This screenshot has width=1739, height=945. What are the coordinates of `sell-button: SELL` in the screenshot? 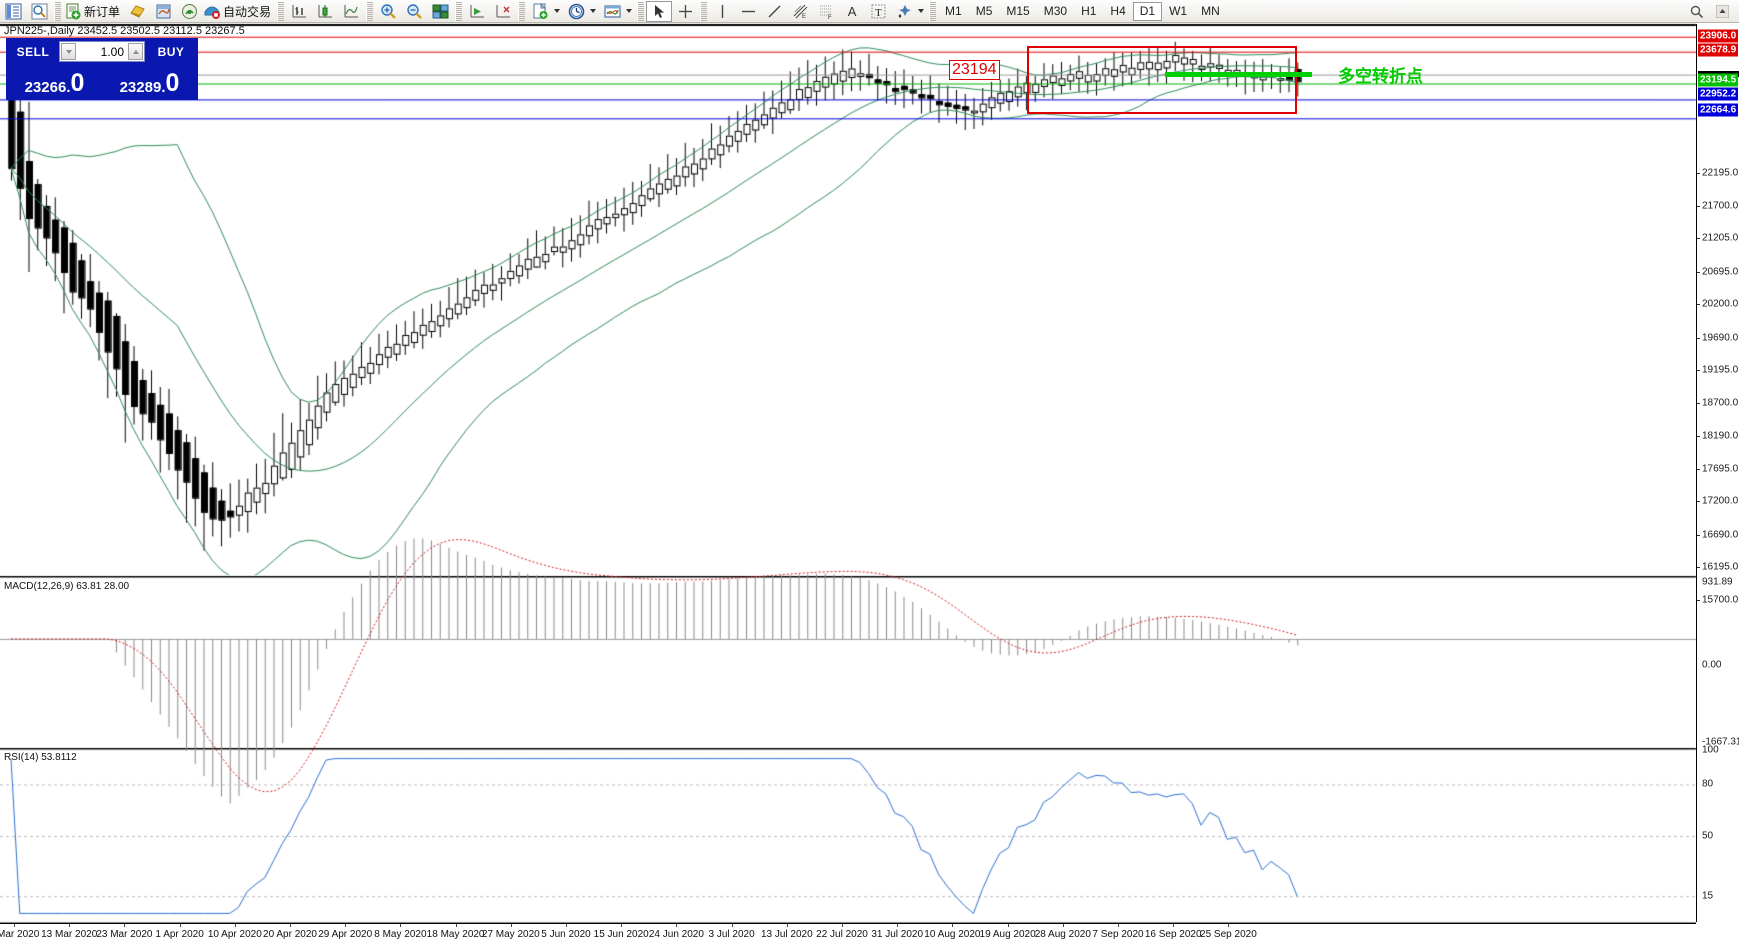 It's located at (33, 51).